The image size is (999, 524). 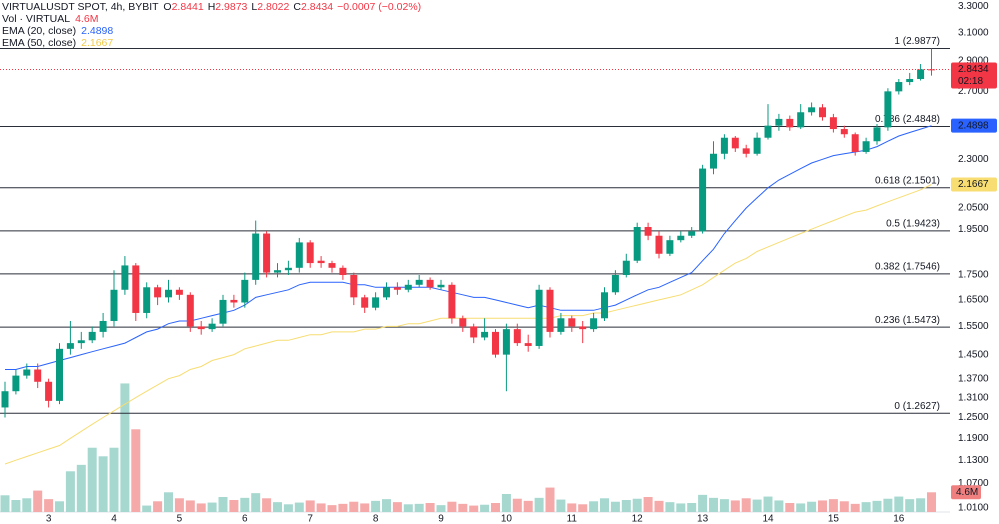 What do you see at coordinates (50, 19) in the screenshot?
I see `legend-volume: Vol · VIRTUAL 4.6M` at bounding box center [50, 19].